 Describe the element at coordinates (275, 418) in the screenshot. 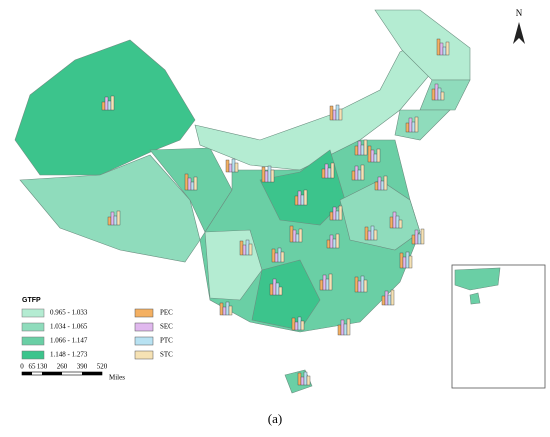

I see `caption: (a)` at that location.